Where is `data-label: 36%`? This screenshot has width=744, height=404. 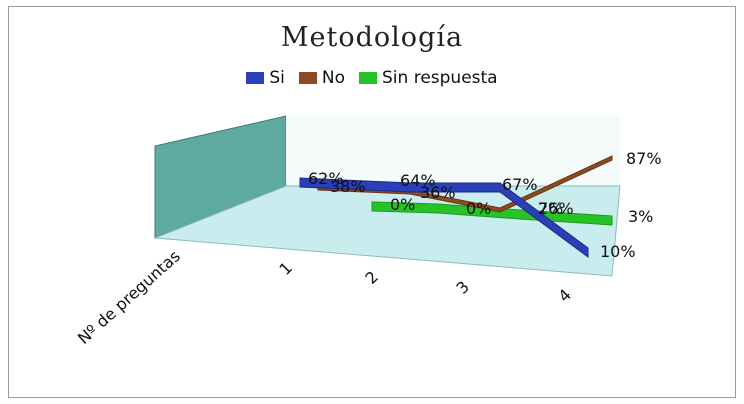 data-label: 36% is located at coordinates (438, 192).